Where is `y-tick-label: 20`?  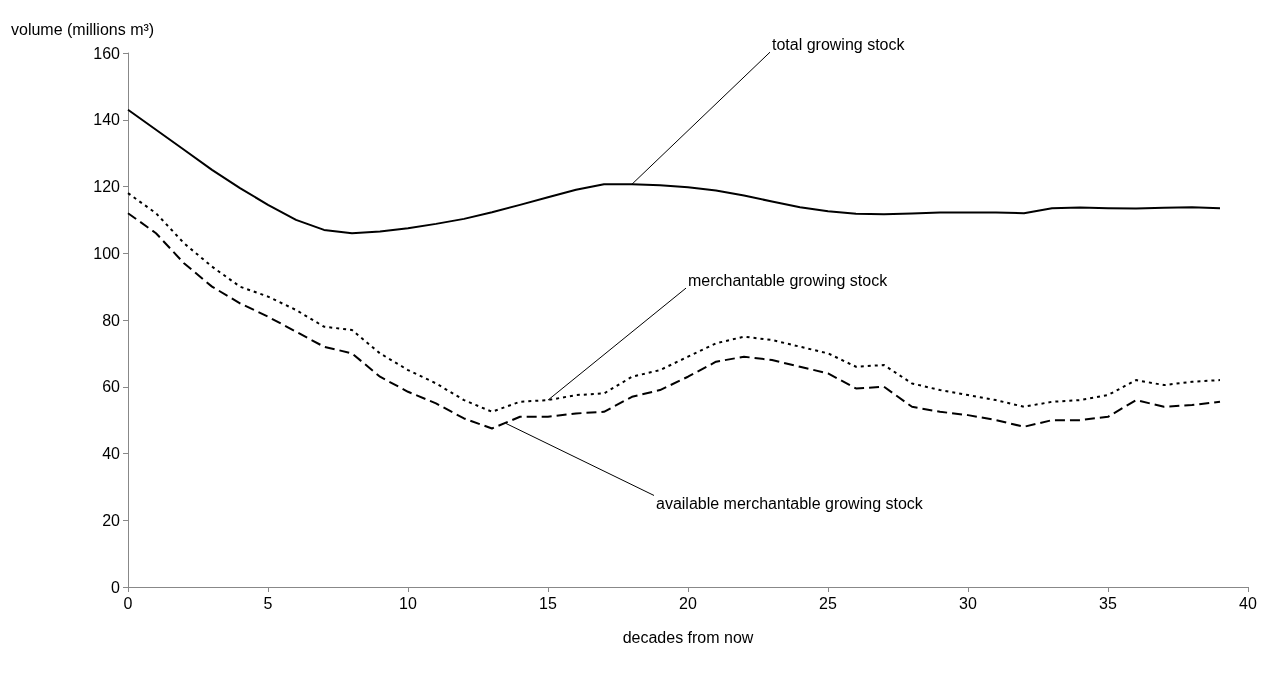 y-tick-label: 20 is located at coordinates (111, 520).